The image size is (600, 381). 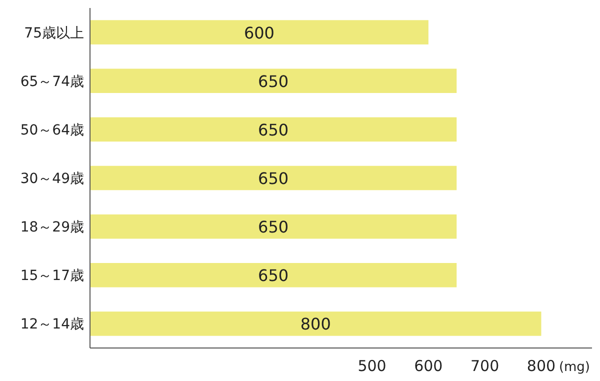 I want to click on data-label: 800, so click(x=315, y=324).